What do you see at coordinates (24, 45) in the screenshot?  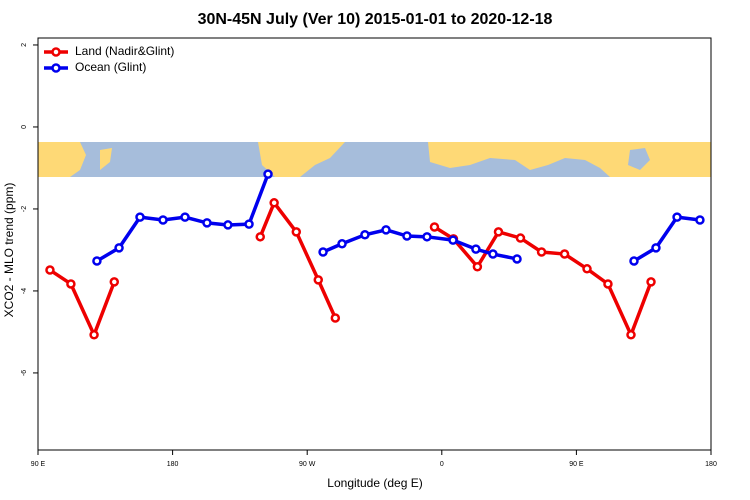 I see `y-tick-label: 2` at bounding box center [24, 45].